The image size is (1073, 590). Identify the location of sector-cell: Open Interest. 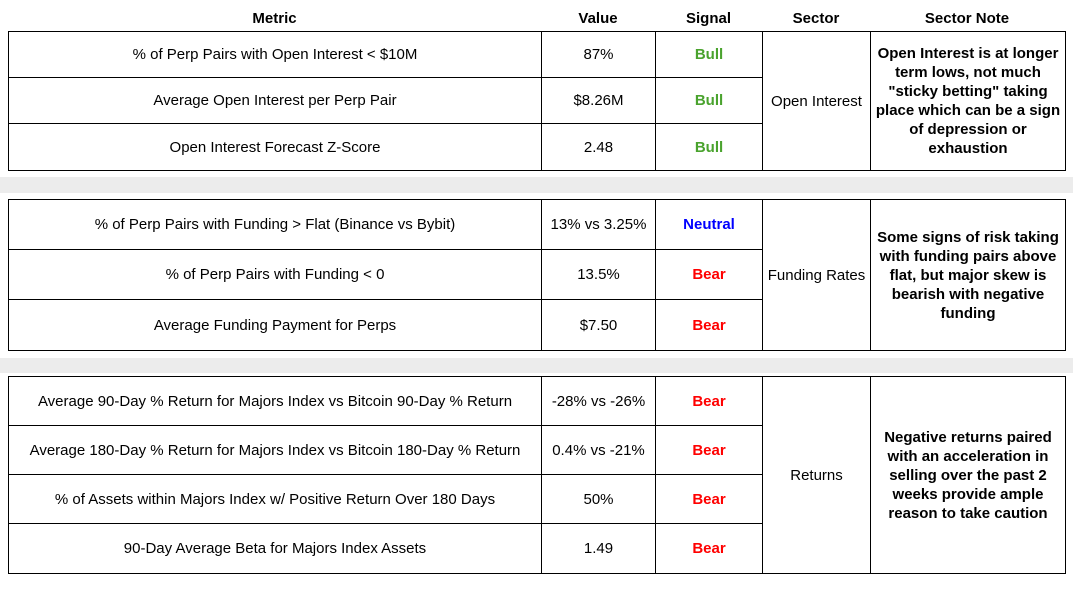
(817, 101).